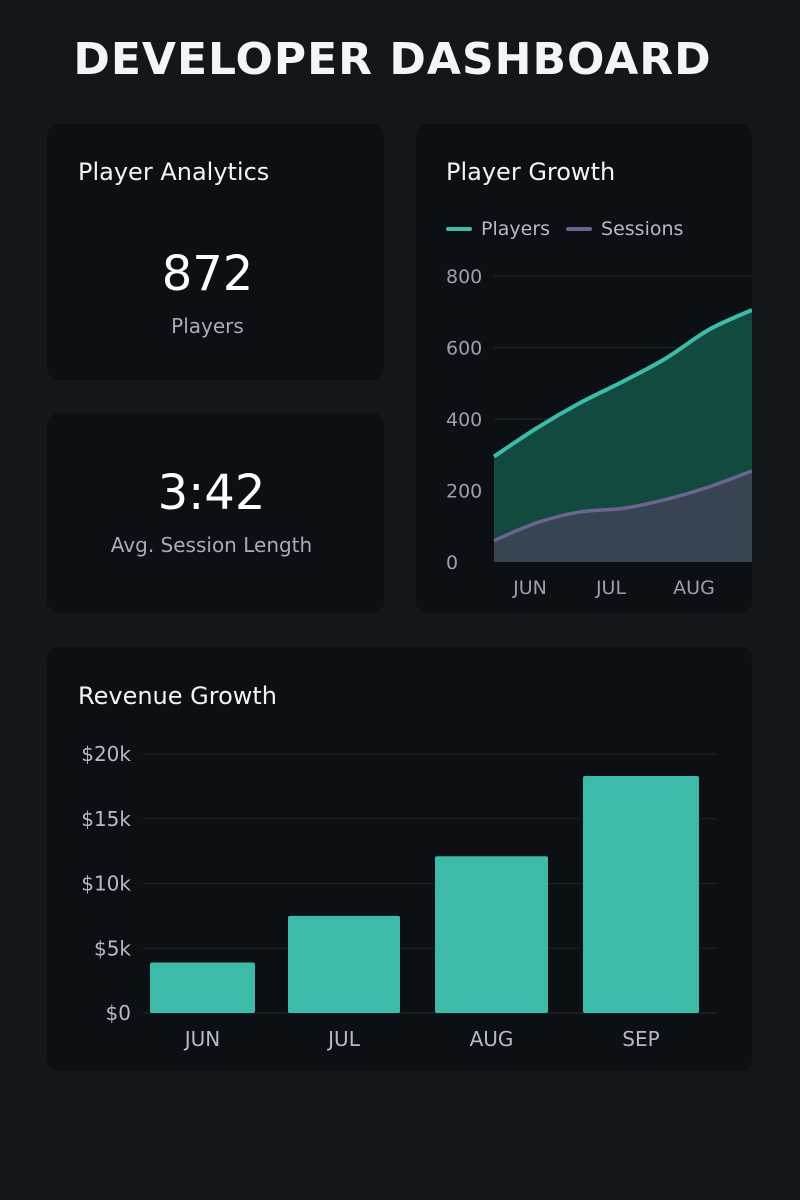  I want to click on players-line, so click(622, 383).